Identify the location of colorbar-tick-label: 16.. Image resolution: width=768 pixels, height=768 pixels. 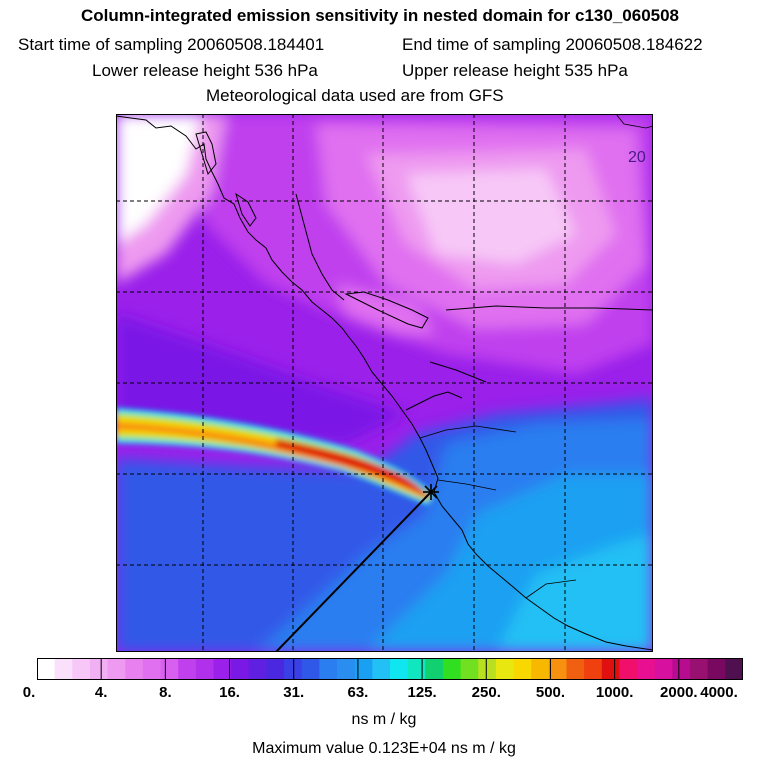
(229, 692).